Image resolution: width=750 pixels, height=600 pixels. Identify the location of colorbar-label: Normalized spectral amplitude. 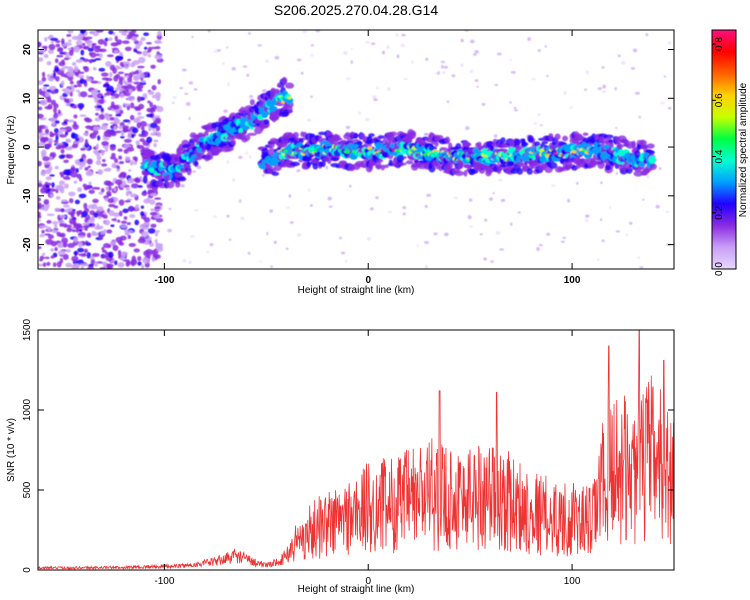
(743, 149).